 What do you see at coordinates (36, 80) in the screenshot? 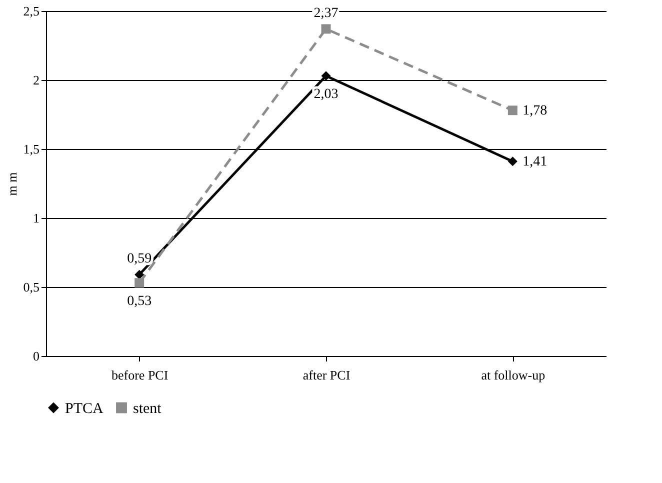
I see `y-tick-label: 2` at bounding box center [36, 80].